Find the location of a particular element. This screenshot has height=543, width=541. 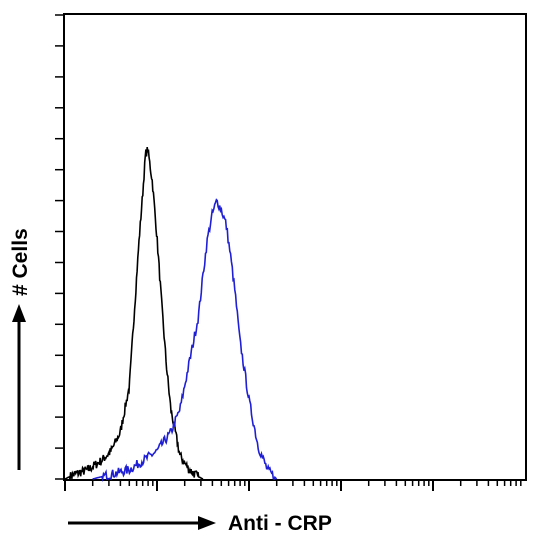

y-axis-arrow-head is located at coordinates (19, 313).